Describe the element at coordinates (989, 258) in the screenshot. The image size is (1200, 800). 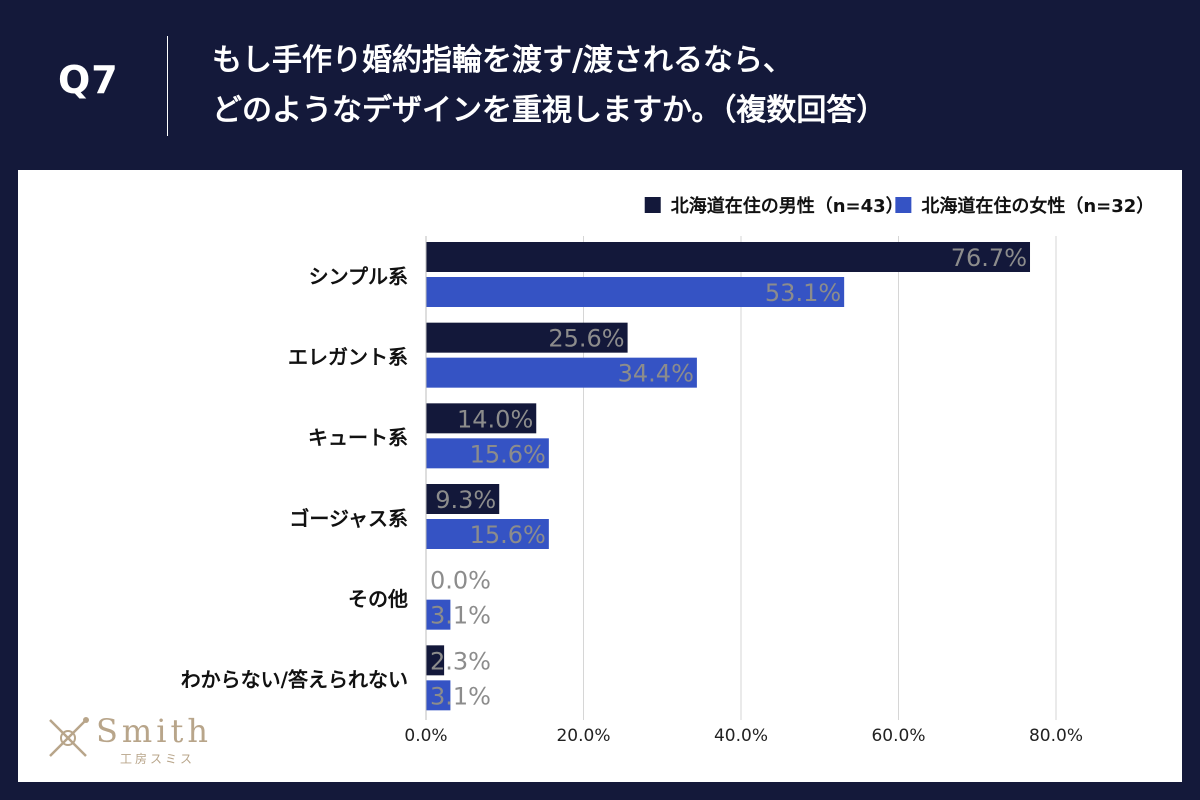
I see `value-label: 76.7%` at that location.